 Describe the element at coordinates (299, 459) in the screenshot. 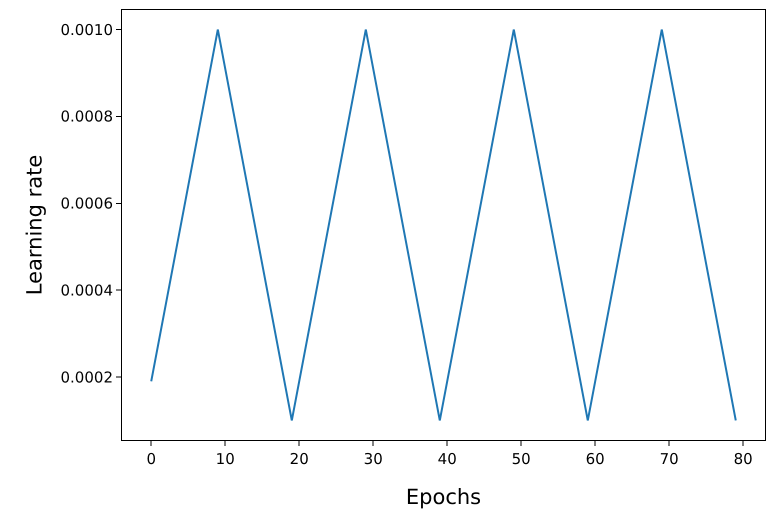

I see `x-tick-label: 20` at that location.